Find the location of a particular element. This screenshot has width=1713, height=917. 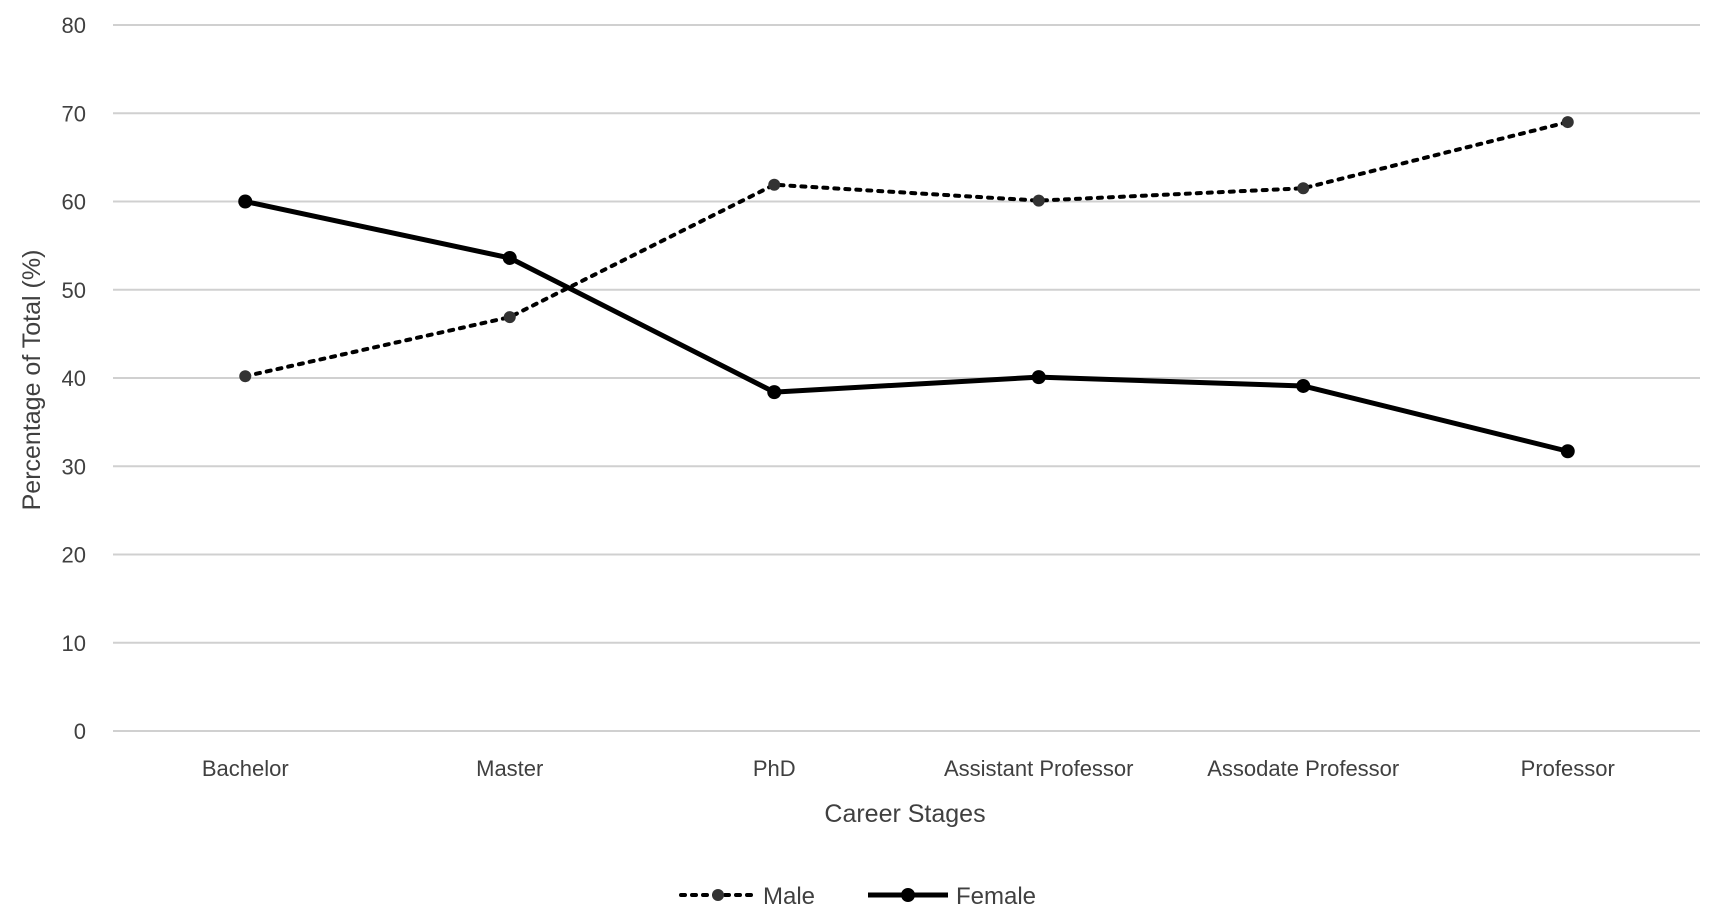

y-tick-label: 30 is located at coordinates (74, 466).